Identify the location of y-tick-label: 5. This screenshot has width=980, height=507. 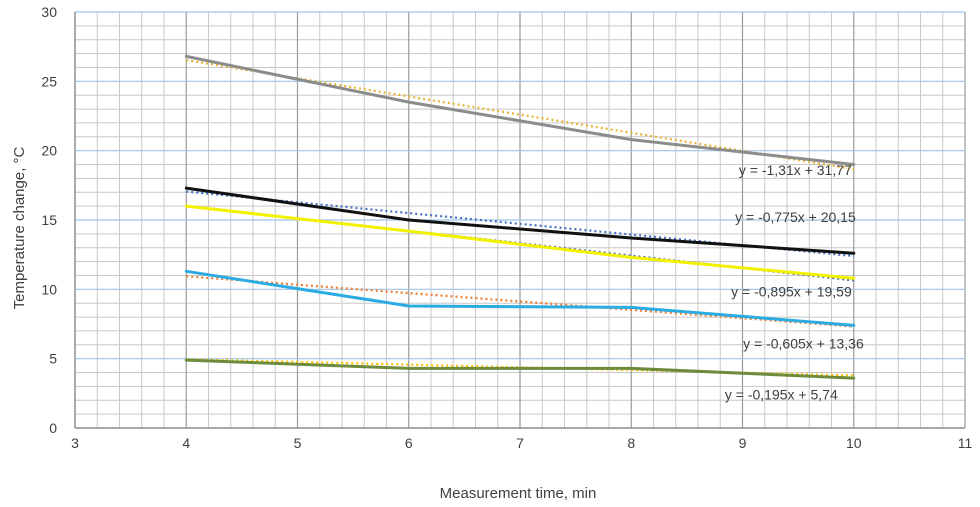
(53, 359).